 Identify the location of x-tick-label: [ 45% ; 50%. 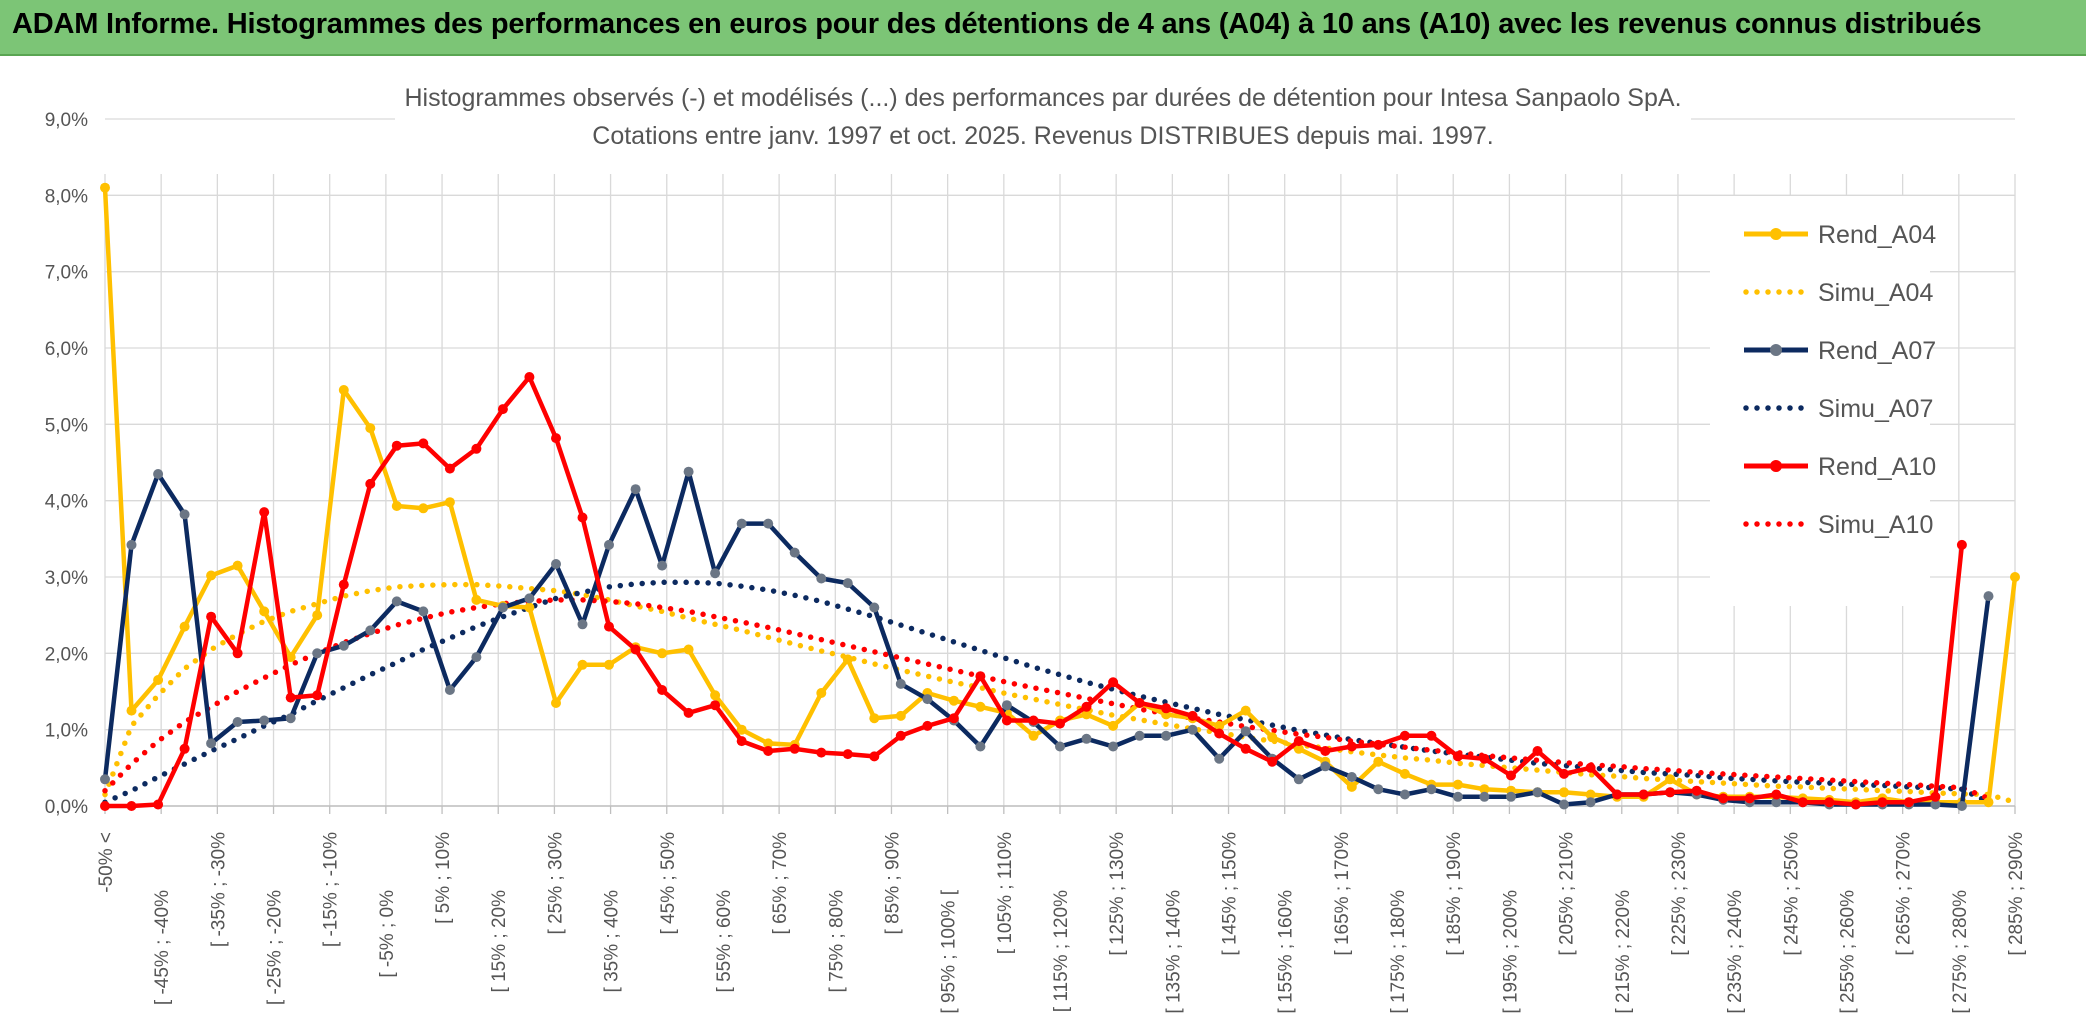
(668, 883).